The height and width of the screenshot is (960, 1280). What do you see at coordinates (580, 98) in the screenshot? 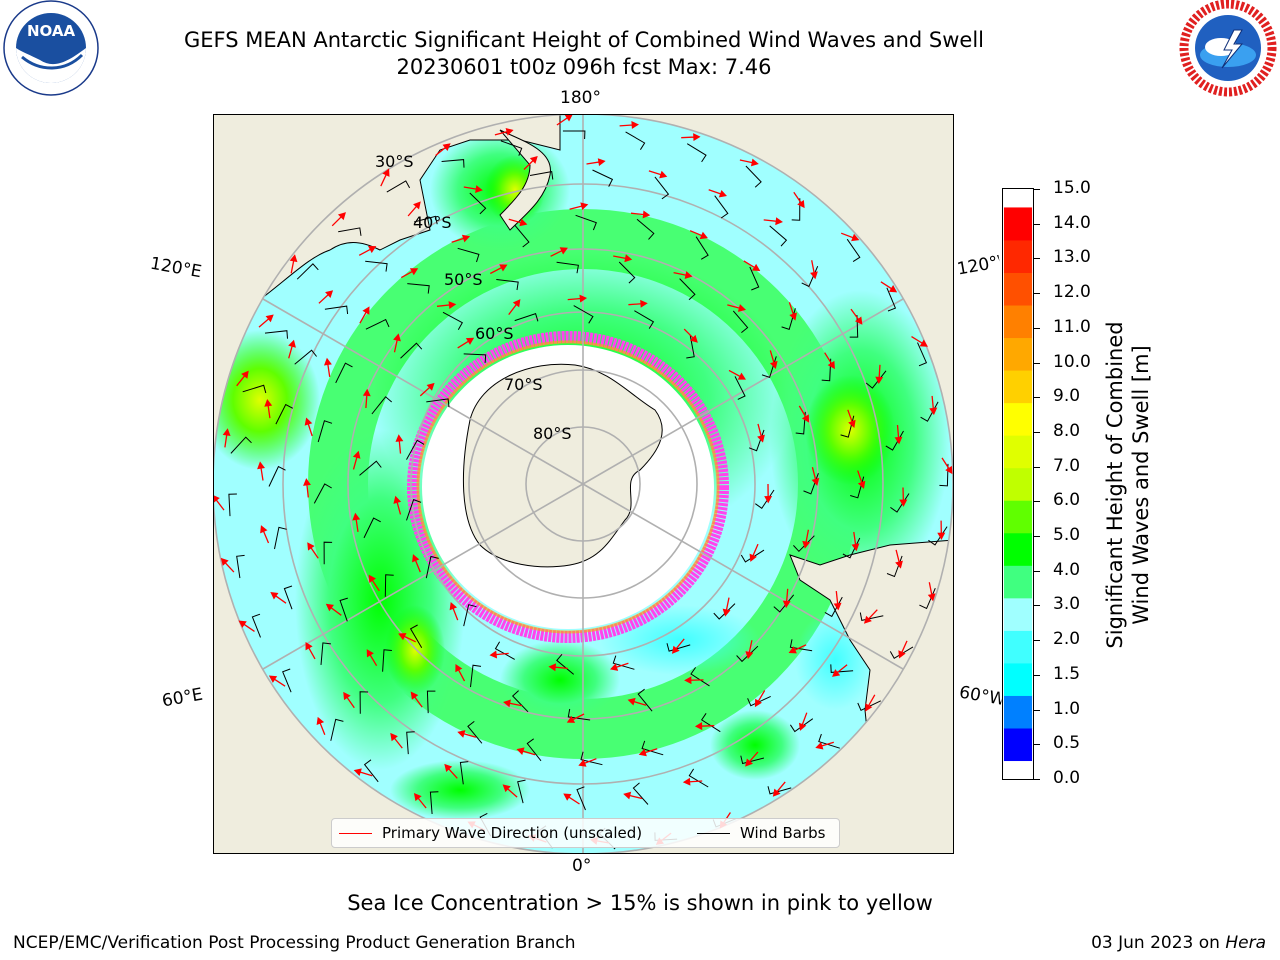
I see `lon-label-180: 180°` at bounding box center [580, 98].